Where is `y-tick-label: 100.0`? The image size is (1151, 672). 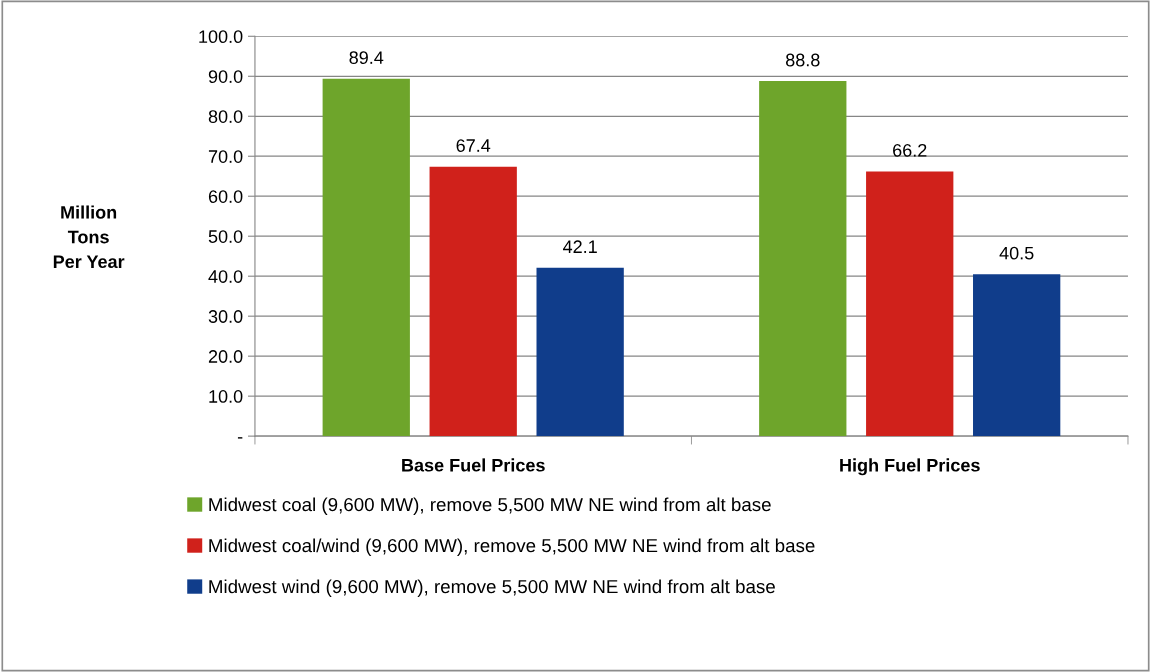
y-tick-label: 100.0 is located at coordinates (221, 37).